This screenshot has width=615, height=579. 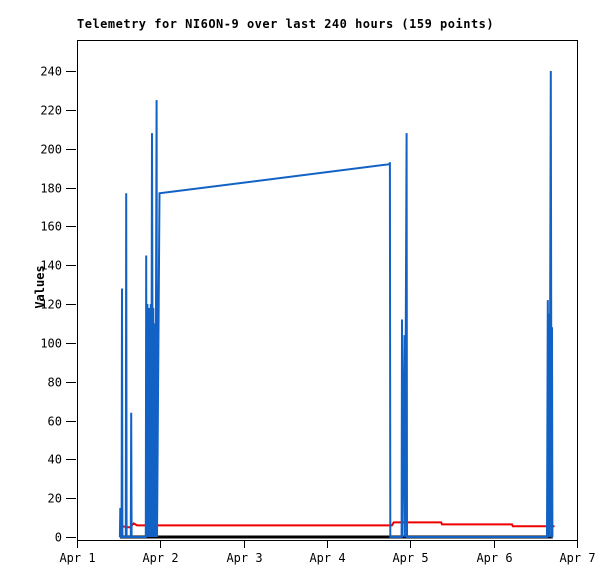 I want to click on y-tick-label: 40, so click(x=55, y=460).